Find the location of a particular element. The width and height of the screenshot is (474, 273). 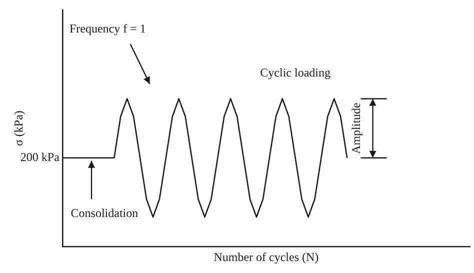

text: Frequency f = 1 is located at coordinates (107, 28).